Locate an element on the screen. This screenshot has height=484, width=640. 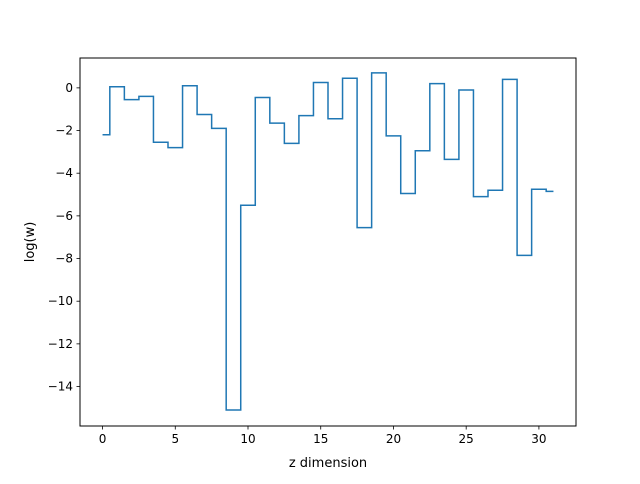
x-tick-label: 15 is located at coordinates (320, 439).